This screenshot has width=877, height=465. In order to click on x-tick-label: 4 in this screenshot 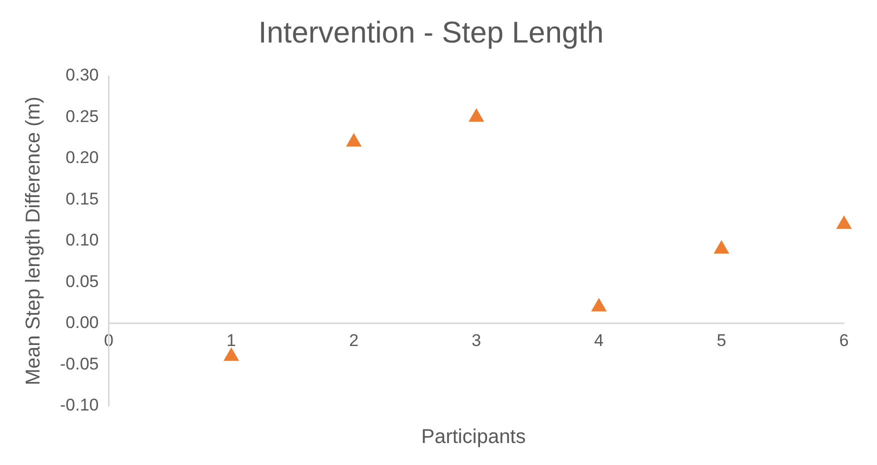, I will do `click(599, 340)`.